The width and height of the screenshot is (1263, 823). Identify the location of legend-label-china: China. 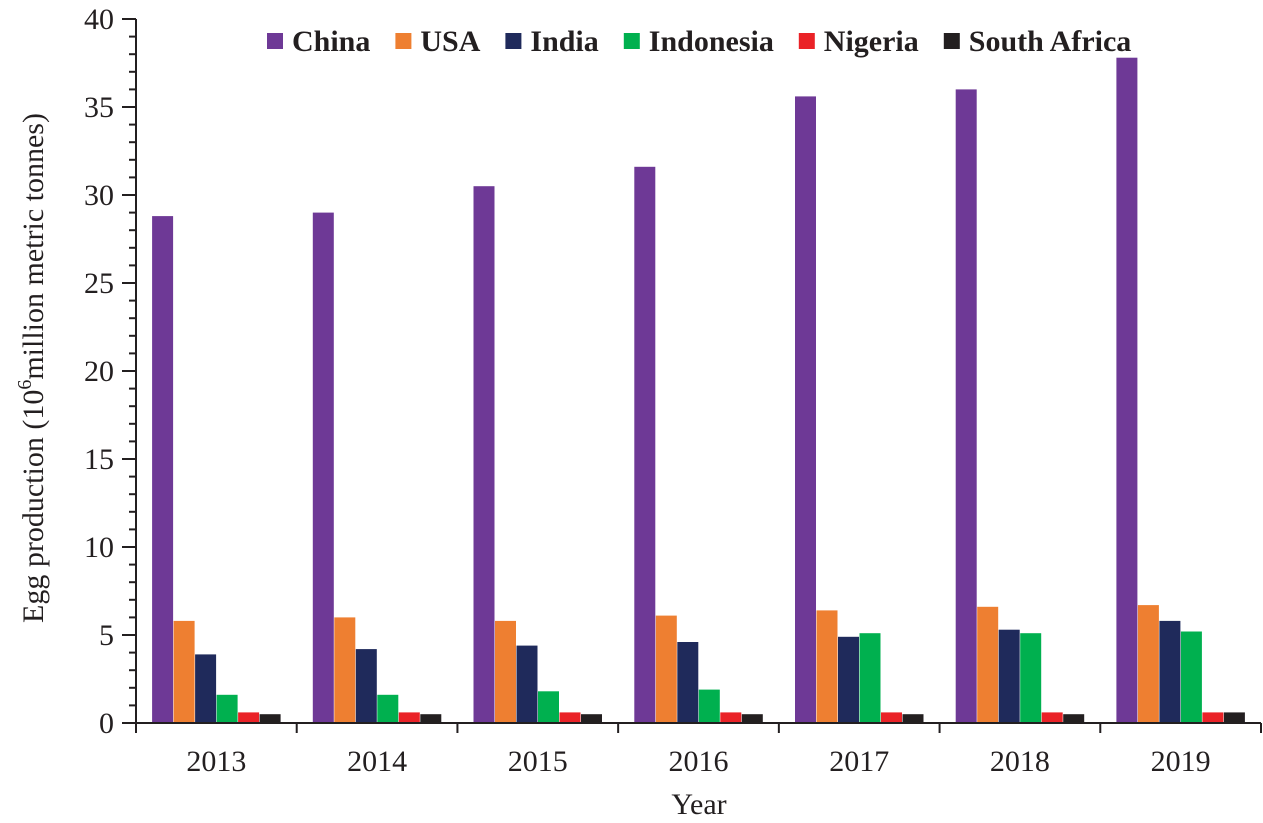
(331, 41).